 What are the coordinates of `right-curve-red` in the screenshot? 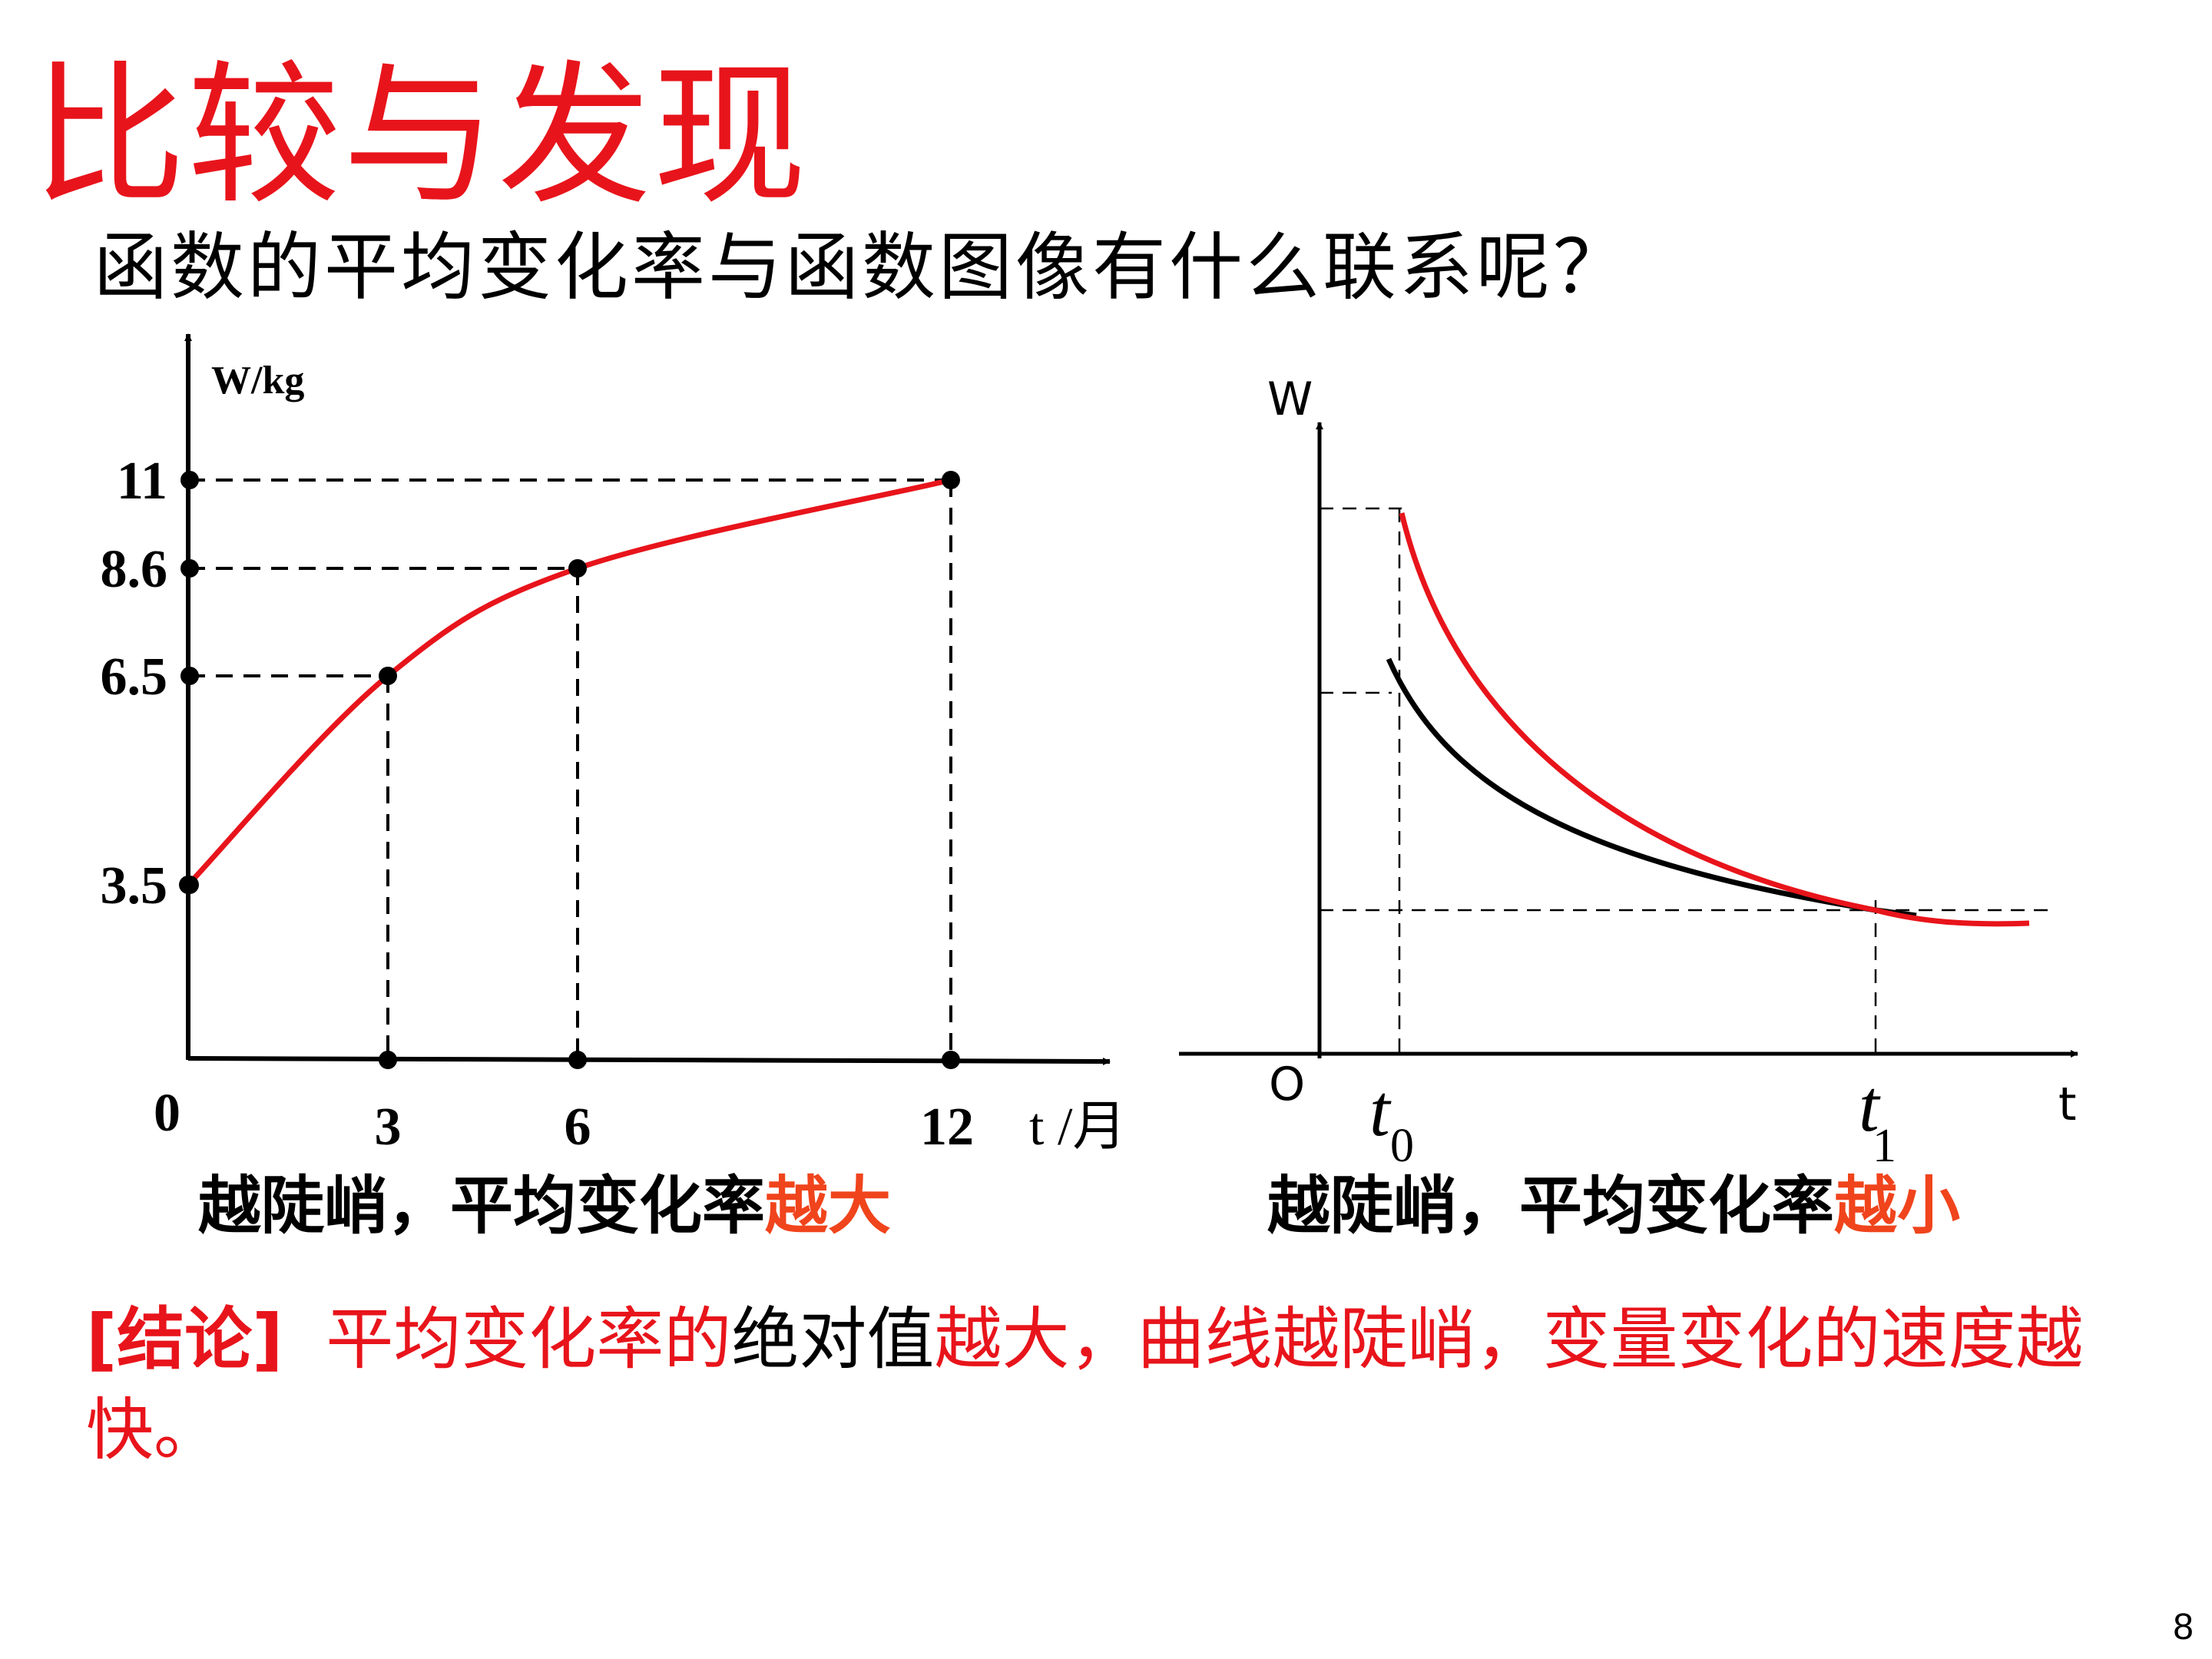 It's located at (1714, 720).